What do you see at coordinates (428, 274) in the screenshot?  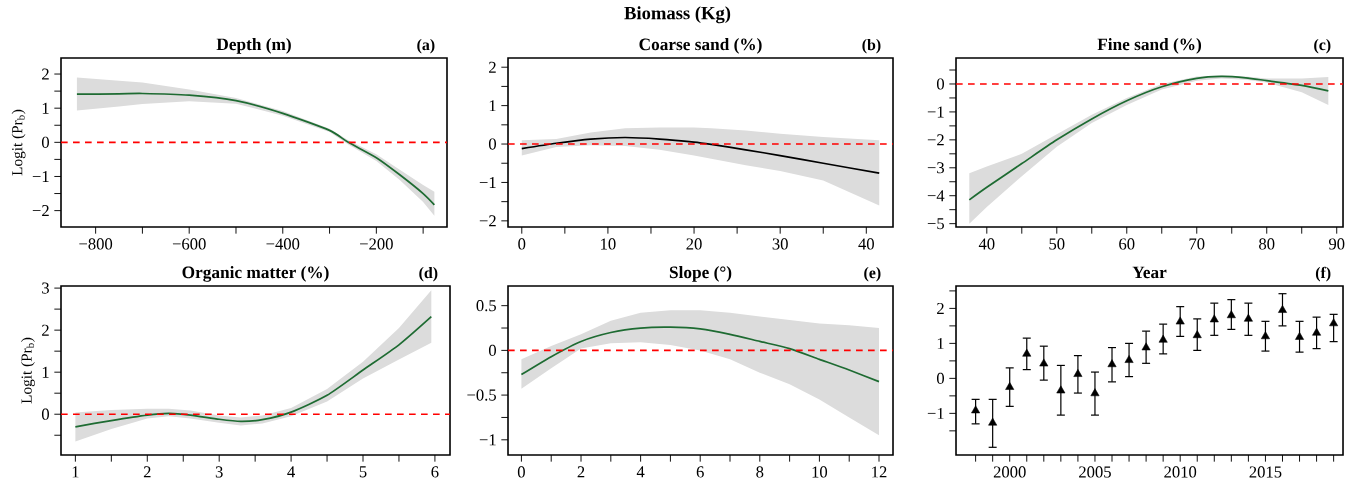 I see `text: (d)` at bounding box center [428, 274].